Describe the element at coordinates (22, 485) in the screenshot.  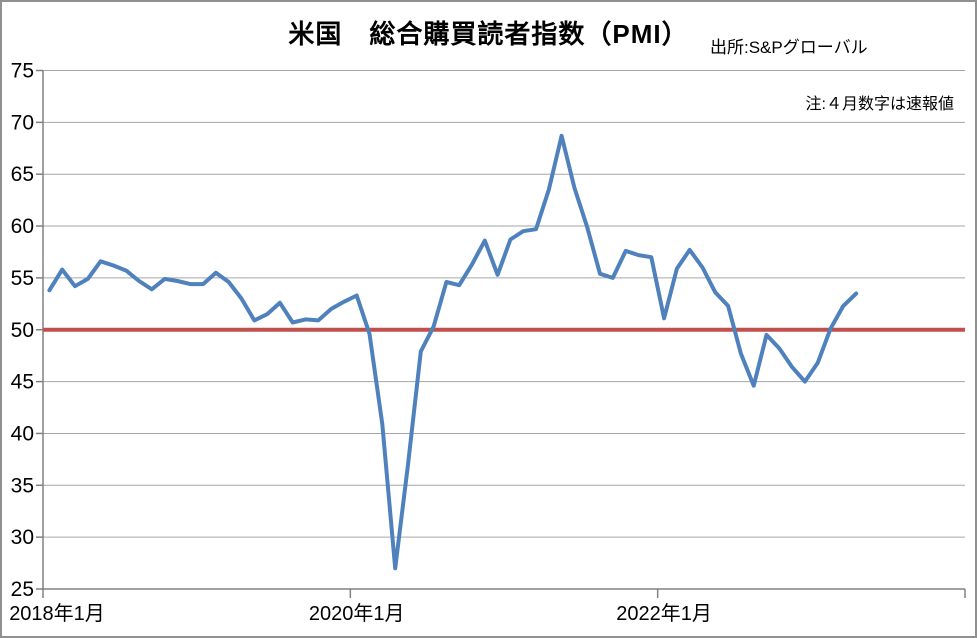
I see `y-tick-label: 35` at that location.